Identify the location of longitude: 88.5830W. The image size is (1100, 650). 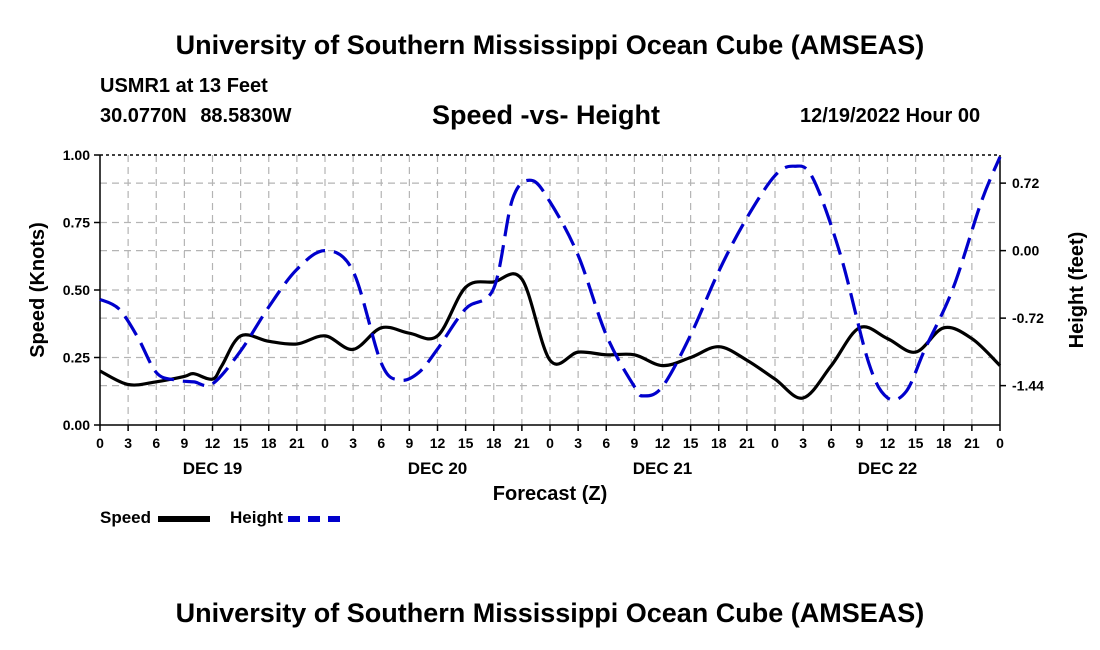
(246, 116).